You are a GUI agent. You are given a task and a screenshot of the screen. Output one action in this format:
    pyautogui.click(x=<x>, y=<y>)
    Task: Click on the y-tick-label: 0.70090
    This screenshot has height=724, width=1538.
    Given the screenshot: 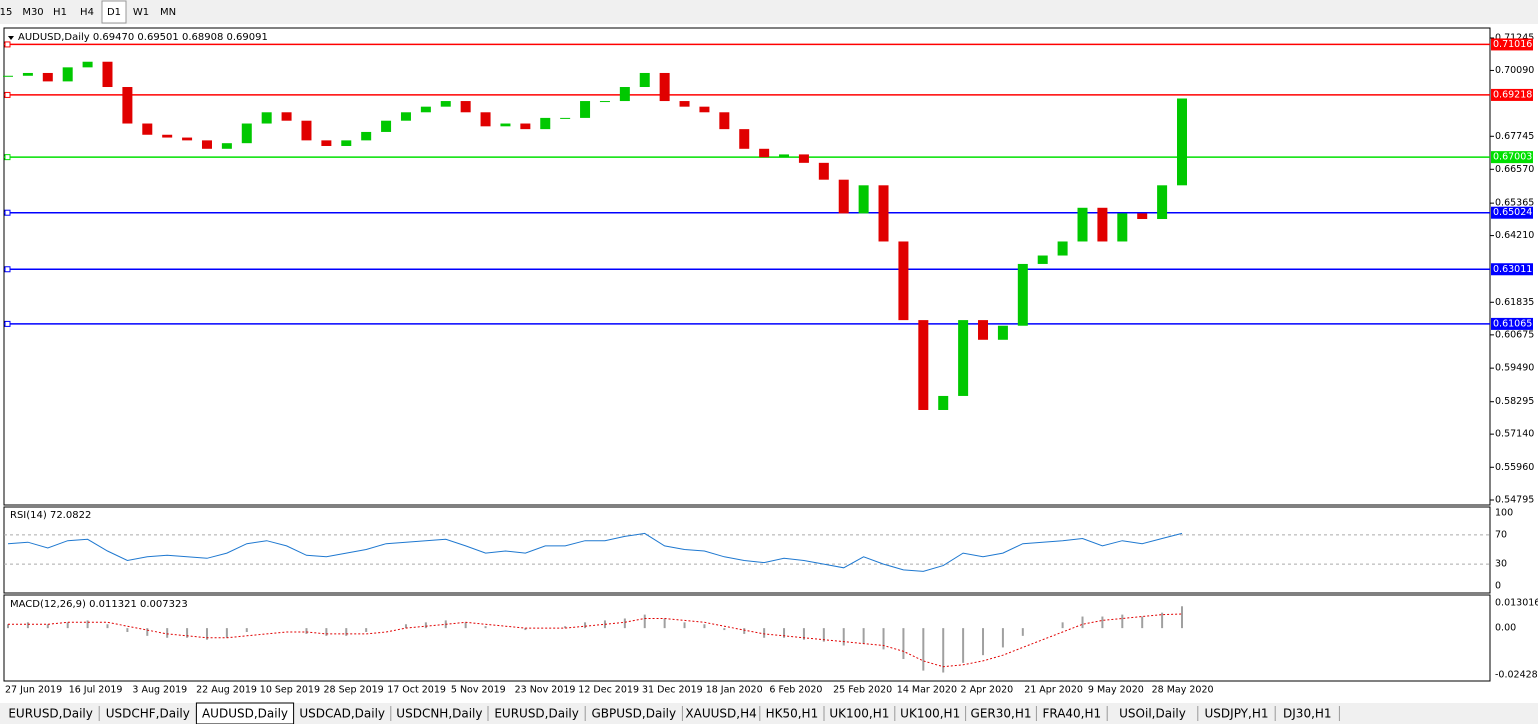 What is the action you would take?
    pyautogui.click(x=1514, y=70)
    